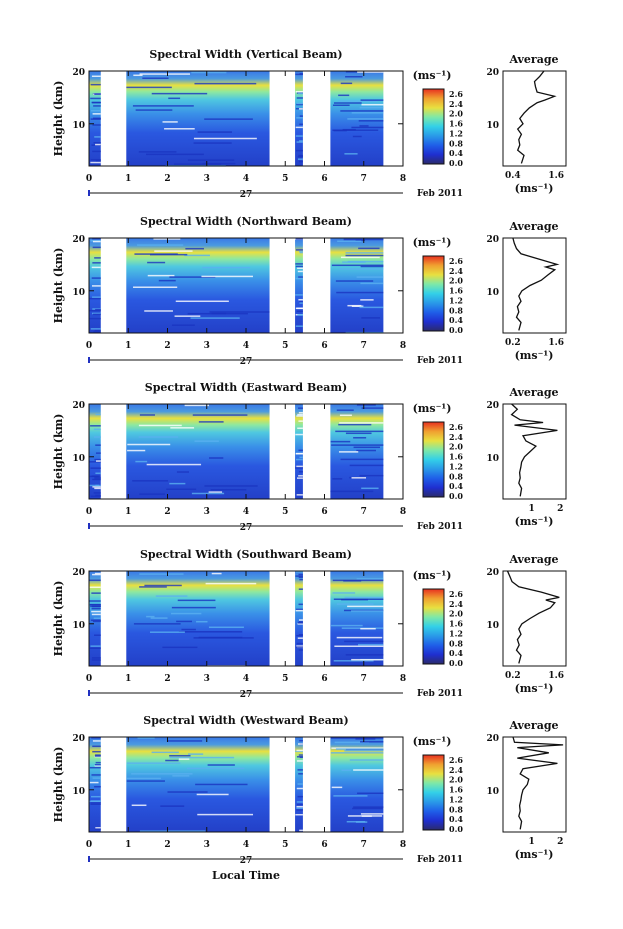 Image resolution: width=623 pixels, height=929 pixels. What do you see at coordinates (78, 240) in the screenshot?
I see `y-tick-label: 20` at bounding box center [78, 240].